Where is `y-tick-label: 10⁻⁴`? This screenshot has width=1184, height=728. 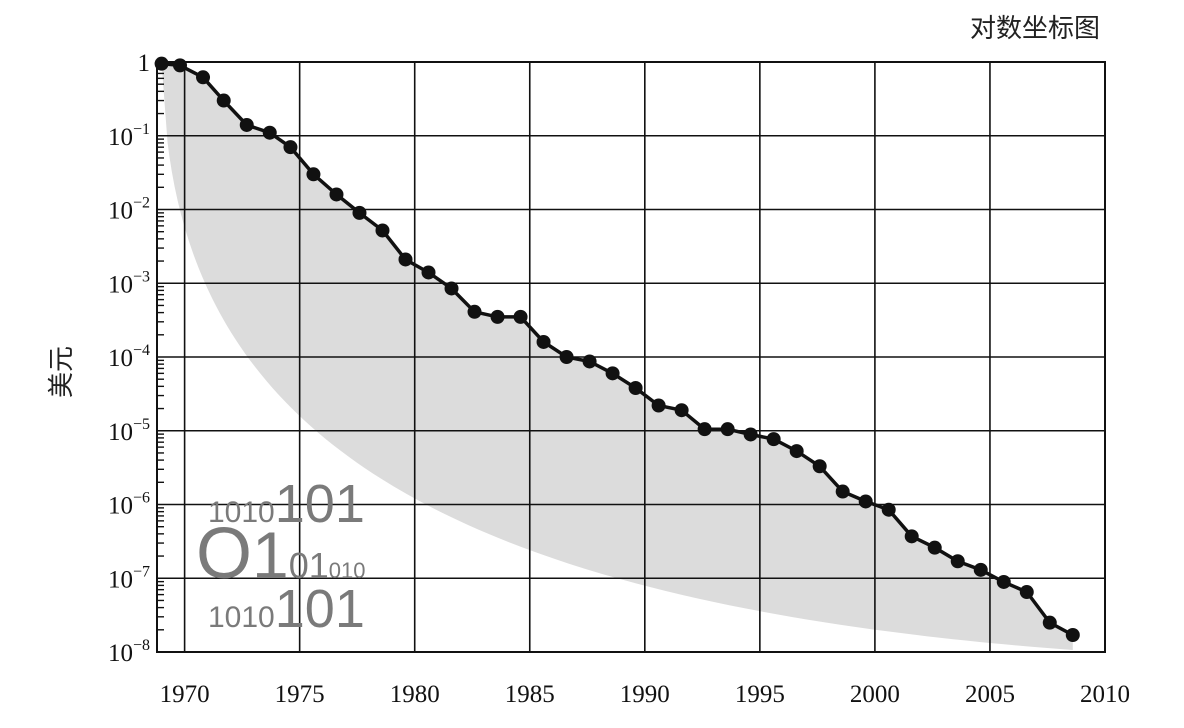 y-tick-label: 10⁻⁴ is located at coordinates (129, 357).